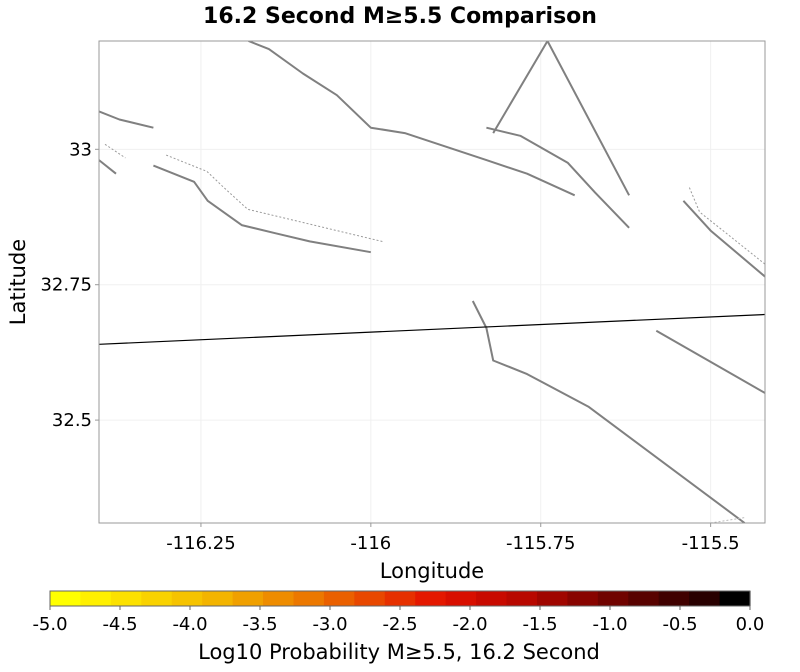 This screenshot has height=672, width=800. Describe the element at coordinates (539, 624) in the screenshot. I see `colorbar-tick-label: -1.5` at that location.